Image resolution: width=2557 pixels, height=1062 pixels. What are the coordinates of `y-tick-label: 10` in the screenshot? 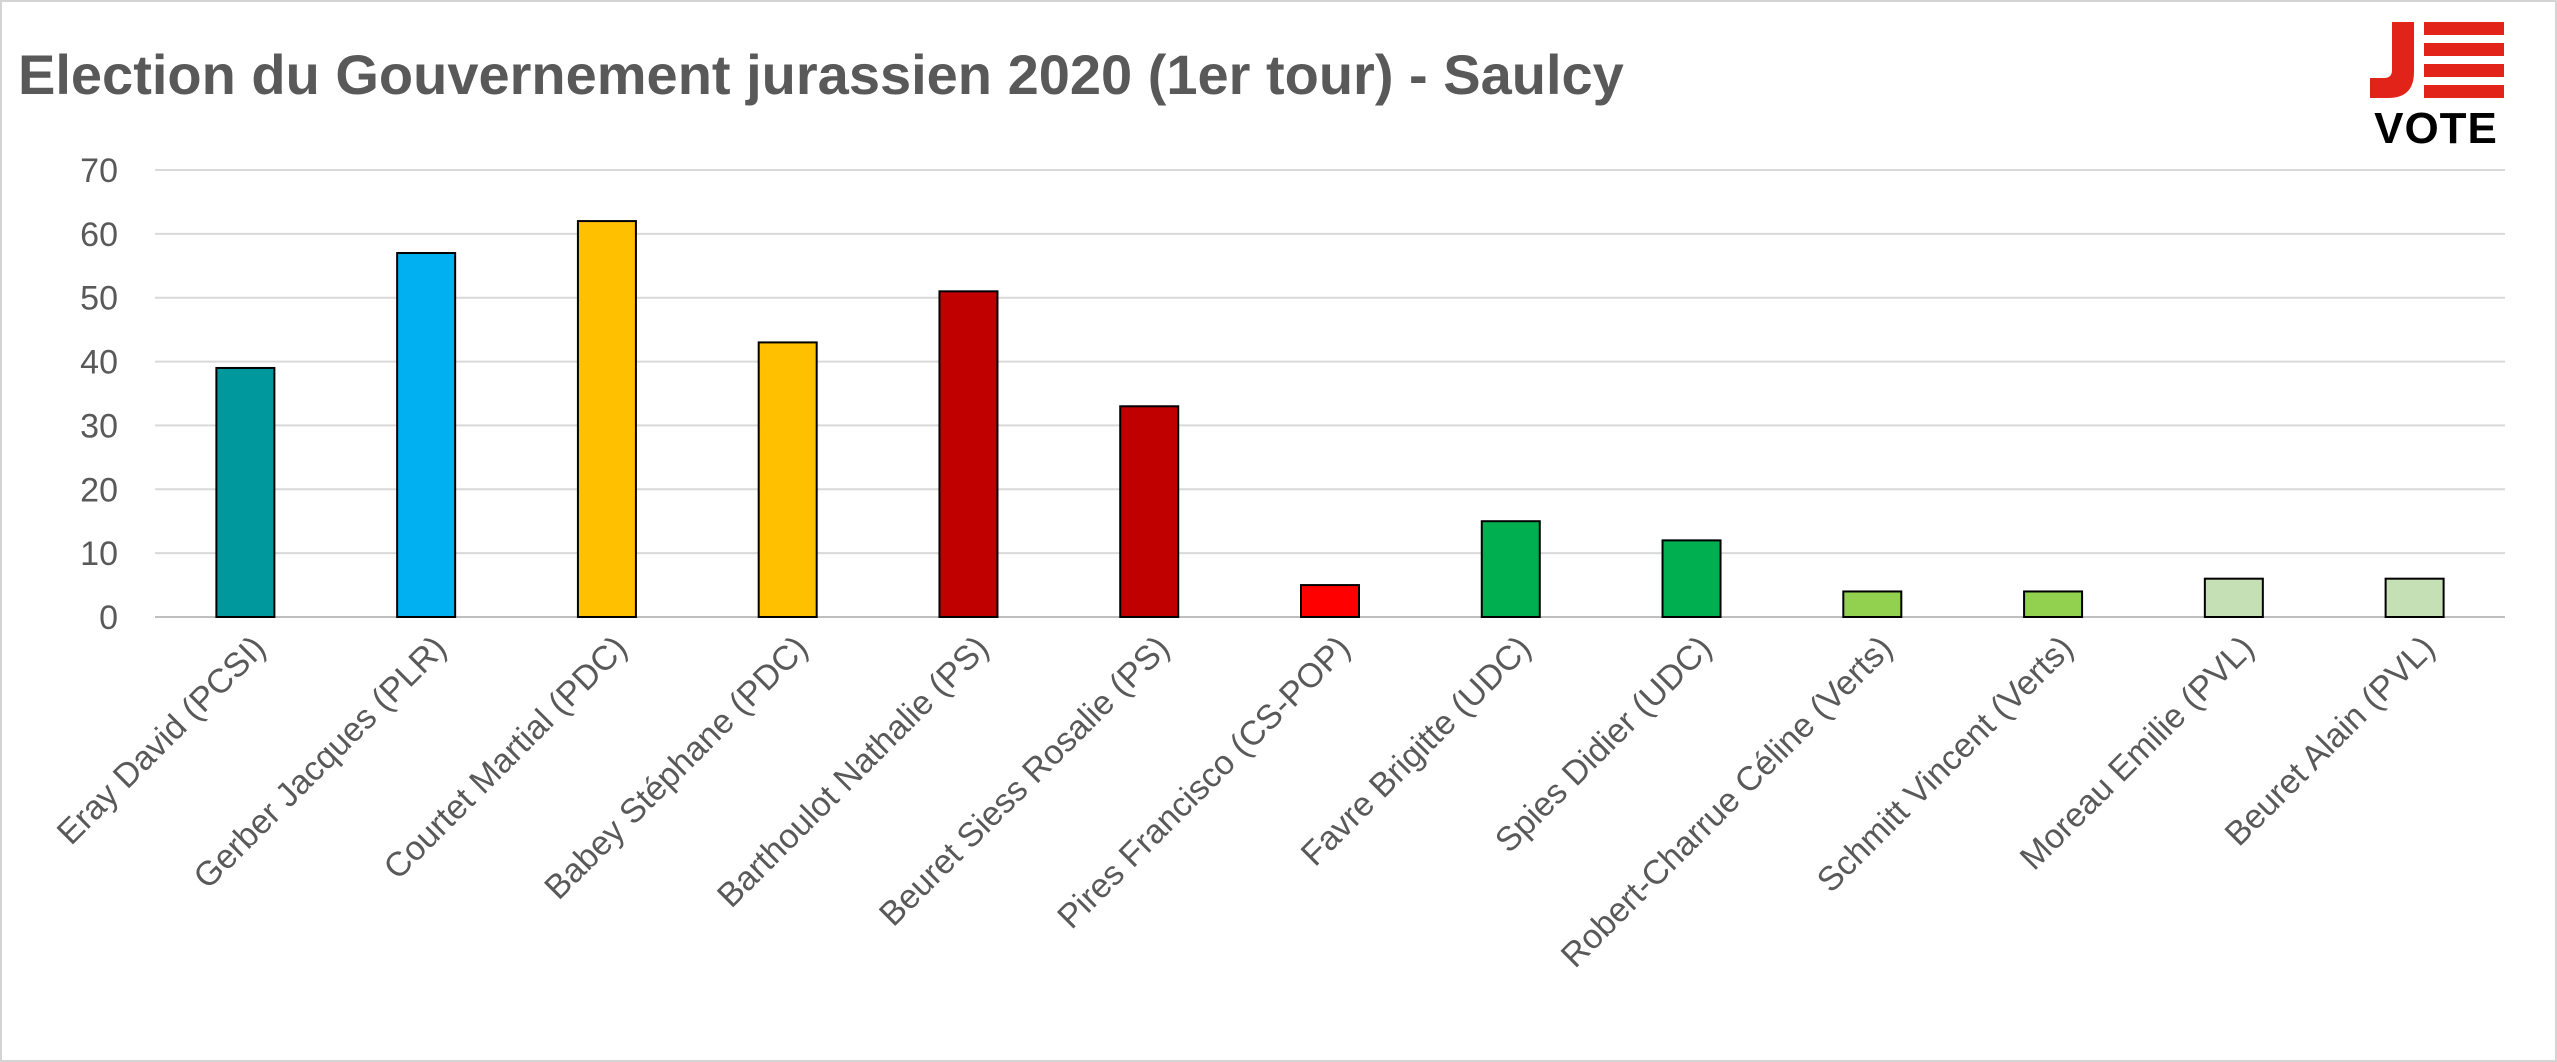 It's located at (99, 554).